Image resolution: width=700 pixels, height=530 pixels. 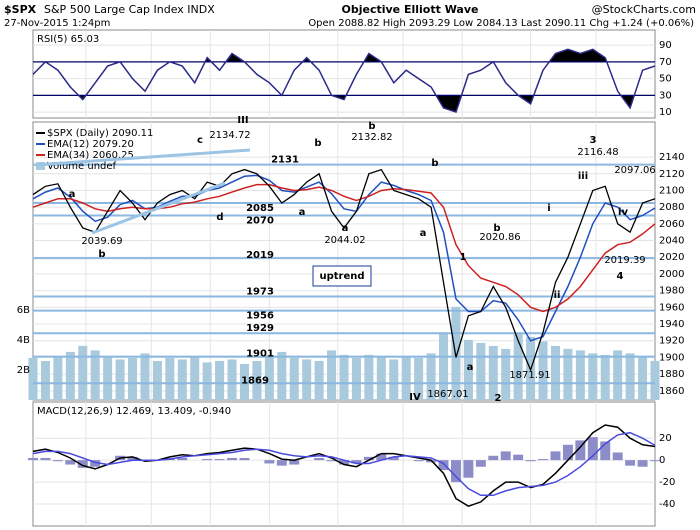 I want to click on annotation: d, so click(x=219, y=217).